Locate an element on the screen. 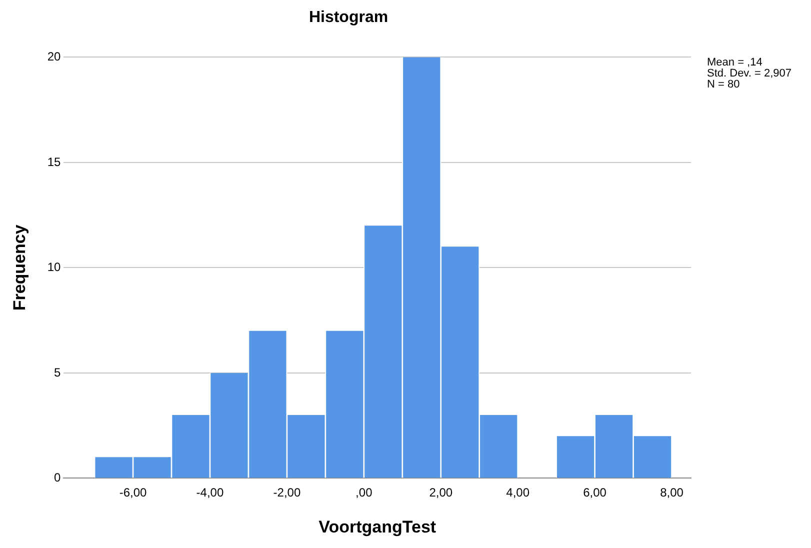 The image size is (811, 548). y-tick-label: 5 is located at coordinates (58, 372).